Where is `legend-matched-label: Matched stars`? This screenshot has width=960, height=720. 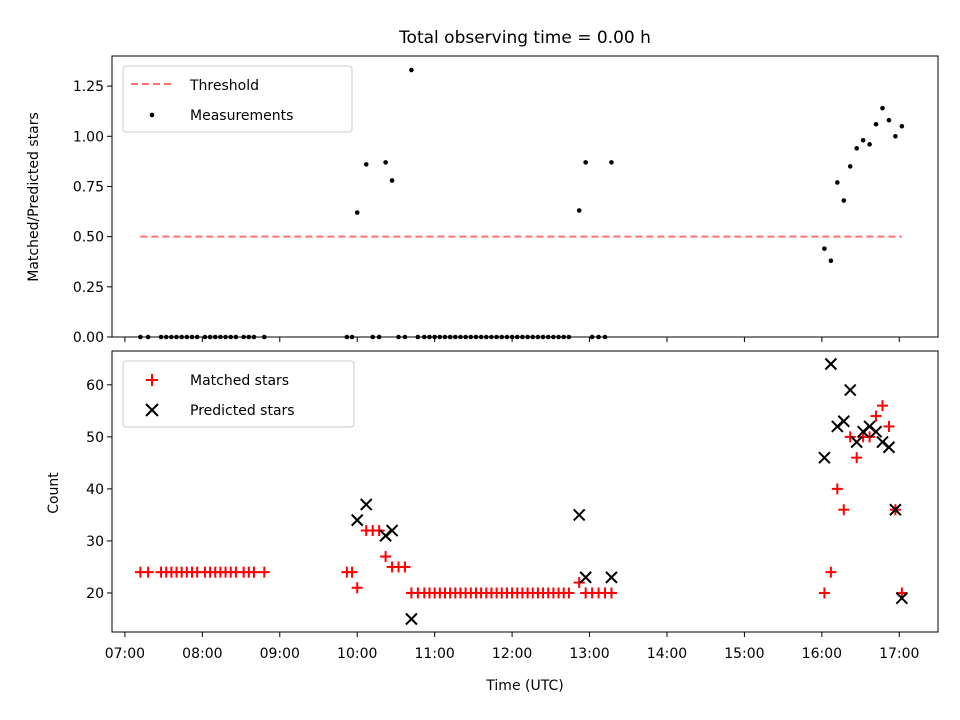
legend-matched-label: Matched stars is located at coordinates (239, 381).